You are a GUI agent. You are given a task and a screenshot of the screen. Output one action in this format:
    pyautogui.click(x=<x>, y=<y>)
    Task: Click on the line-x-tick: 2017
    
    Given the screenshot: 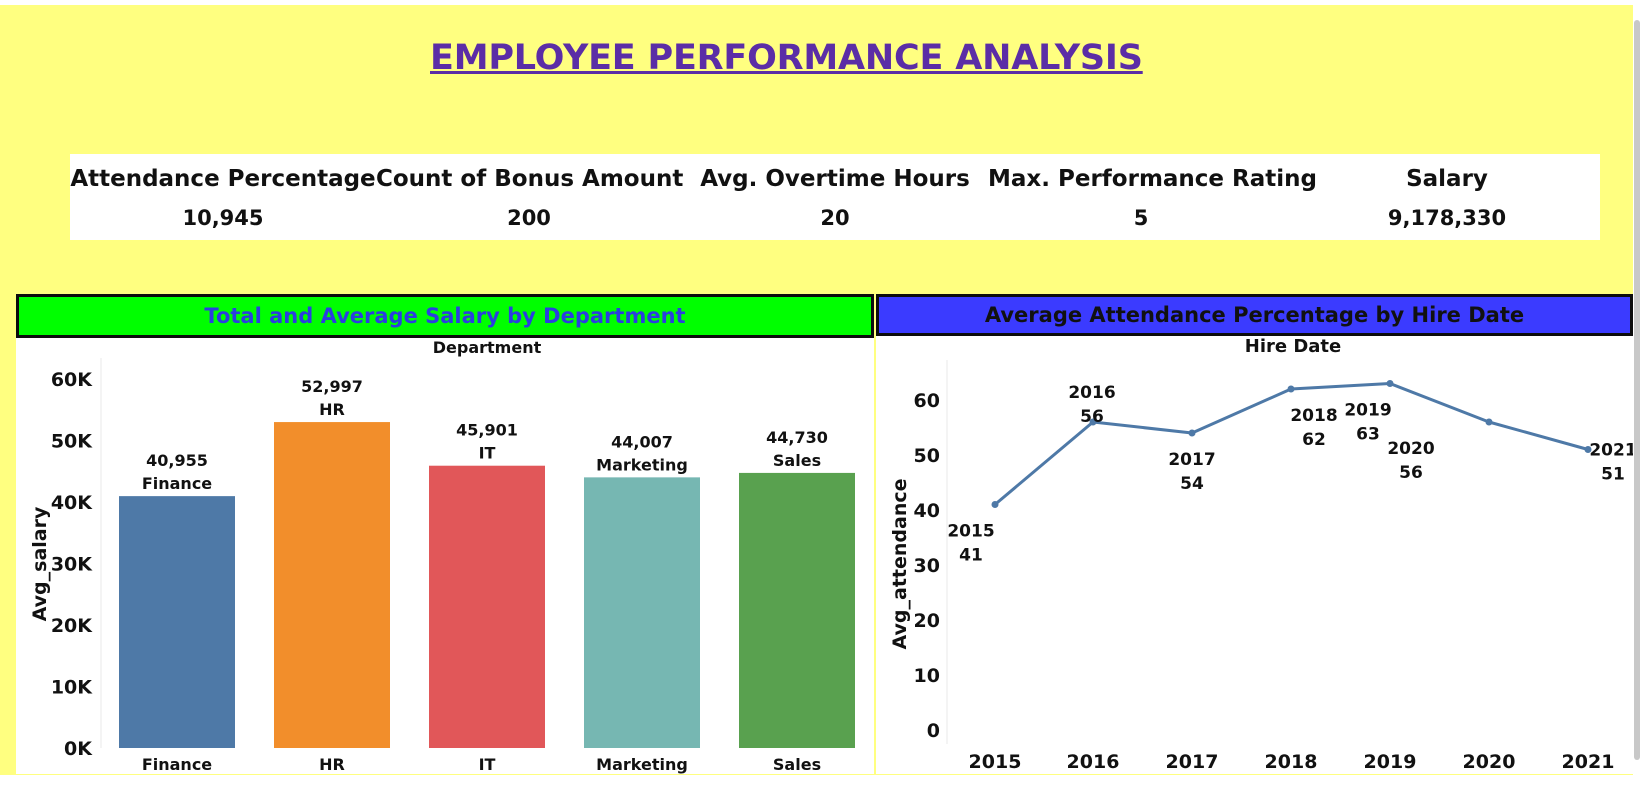 What is the action you would take?
    pyautogui.click(x=1192, y=762)
    